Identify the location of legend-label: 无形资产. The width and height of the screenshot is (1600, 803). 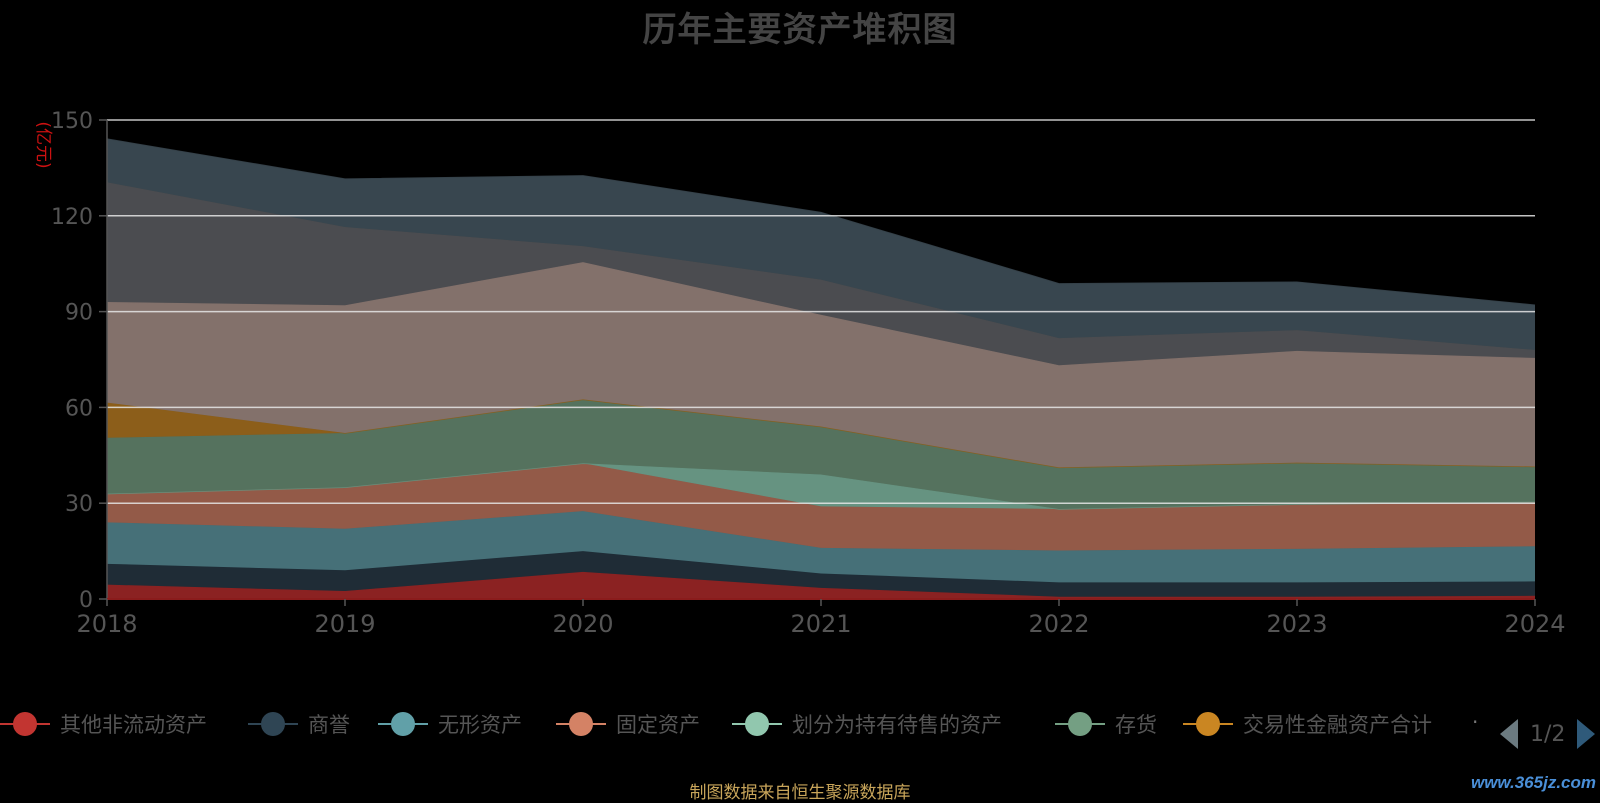
(480, 725).